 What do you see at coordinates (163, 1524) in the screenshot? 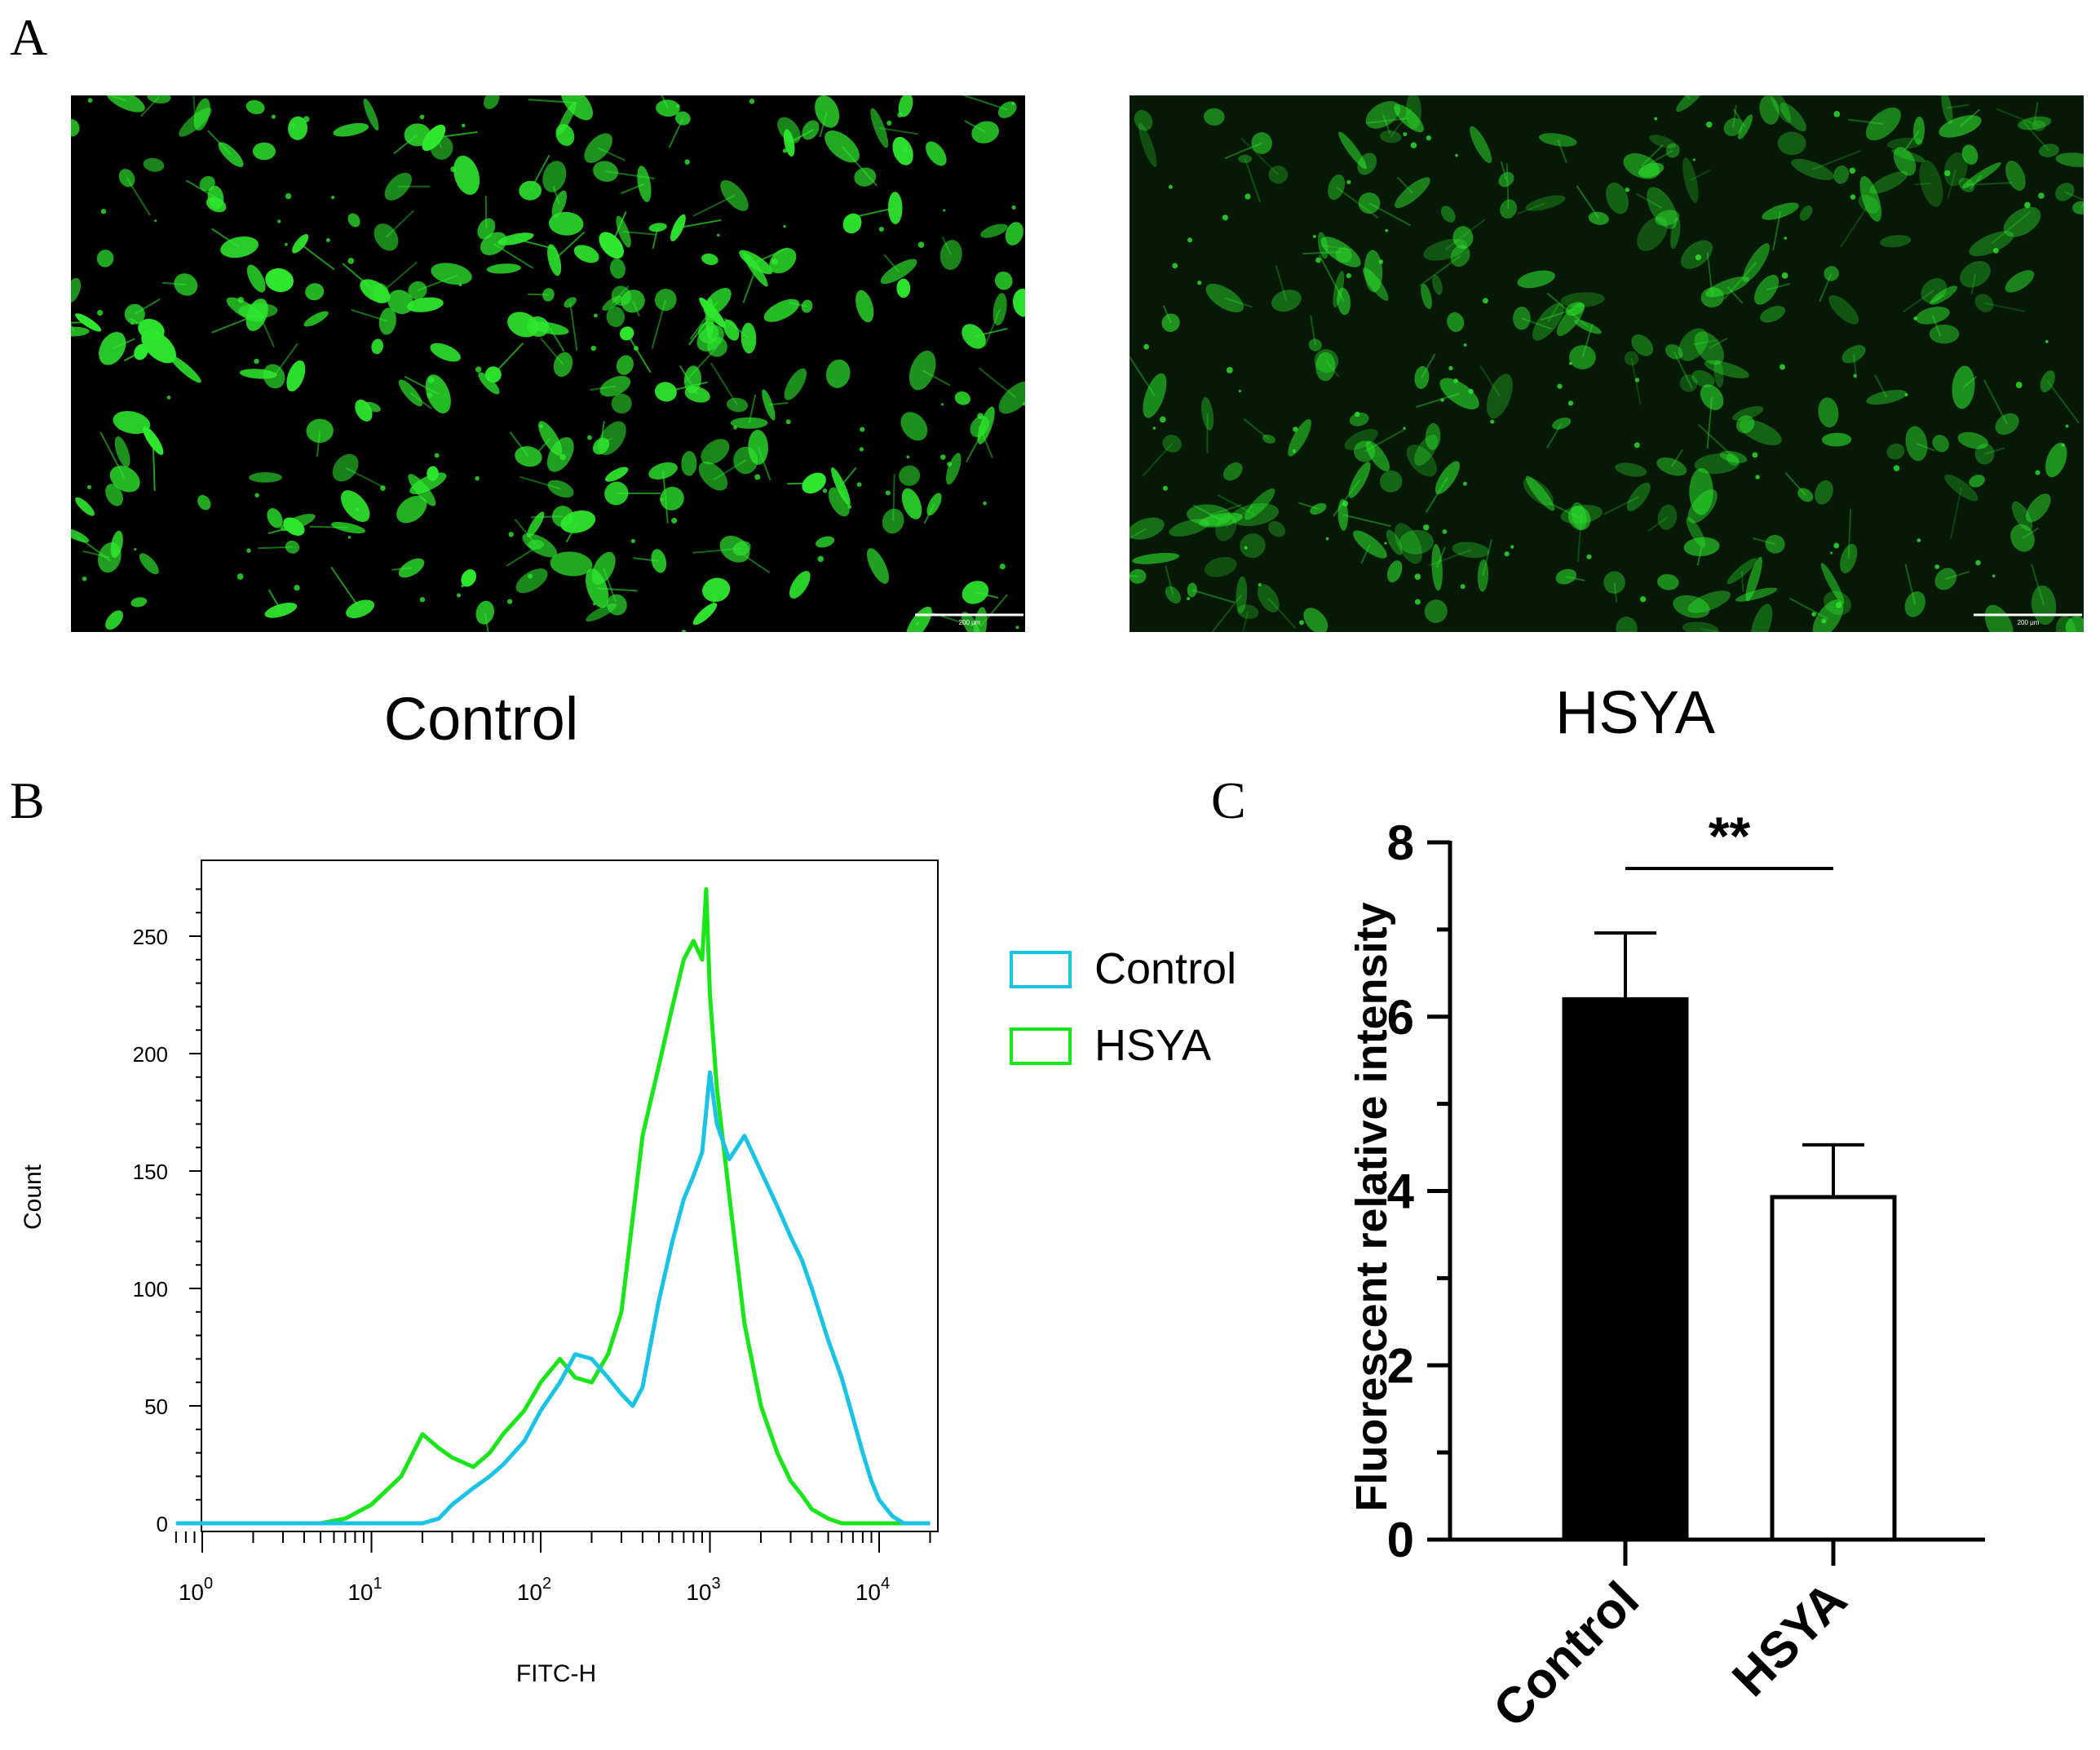
I see `y-tick-label: 0` at bounding box center [163, 1524].